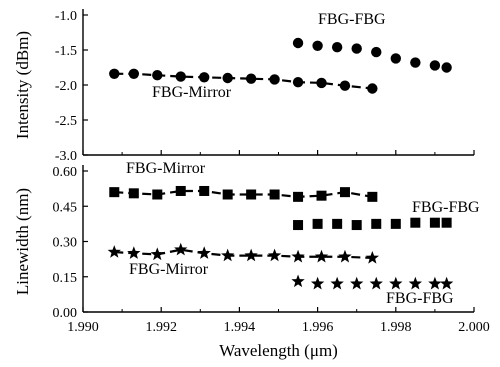 This screenshot has width=500, height=367. Describe the element at coordinates (65, 172) in the screenshot. I see `linewidth-y-tick-label: 0.60` at that location.